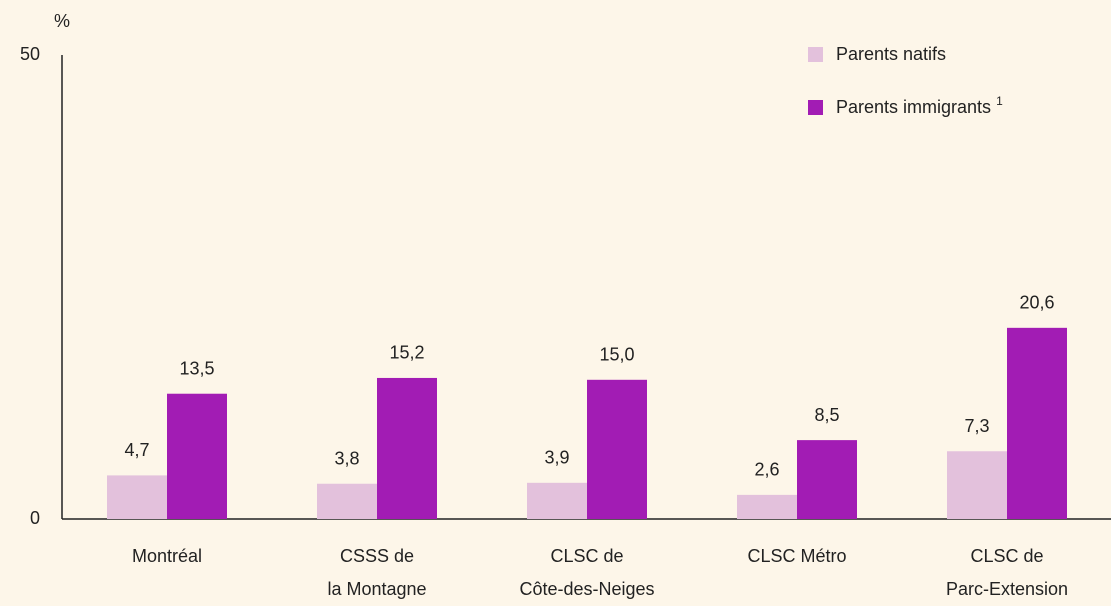 Image resolution: width=1111 pixels, height=606 pixels. Describe the element at coordinates (62, 21) in the screenshot. I see `y-axis-label: %` at that location.